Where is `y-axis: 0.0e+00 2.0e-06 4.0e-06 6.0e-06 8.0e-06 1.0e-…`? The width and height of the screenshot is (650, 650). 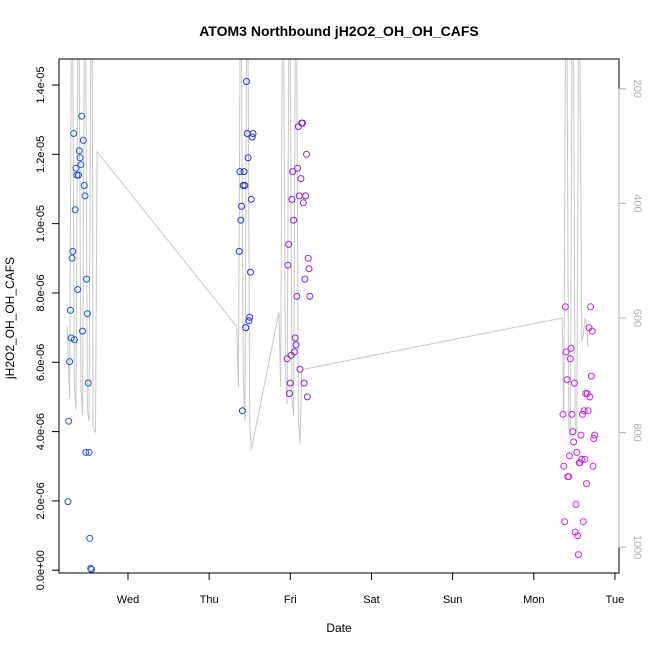
y-axis: 0.0e+00 2.0e-06 4.0e-06 6.0e-06 8.0e-06 1.0e-… is located at coordinates (47, 328).